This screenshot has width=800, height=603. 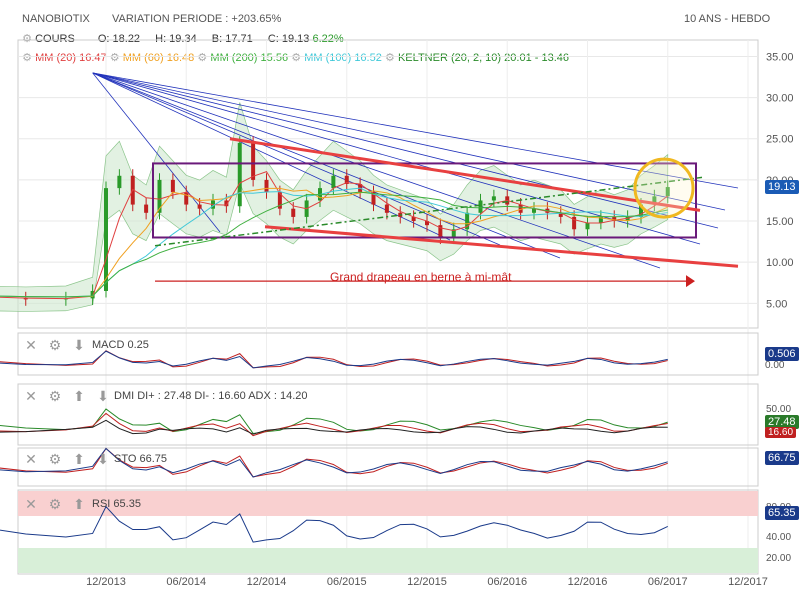 What do you see at coordinates (780, 140) in the screenshot?
I see `y-tick-label: 25.00` at bounding box center [780, 140].